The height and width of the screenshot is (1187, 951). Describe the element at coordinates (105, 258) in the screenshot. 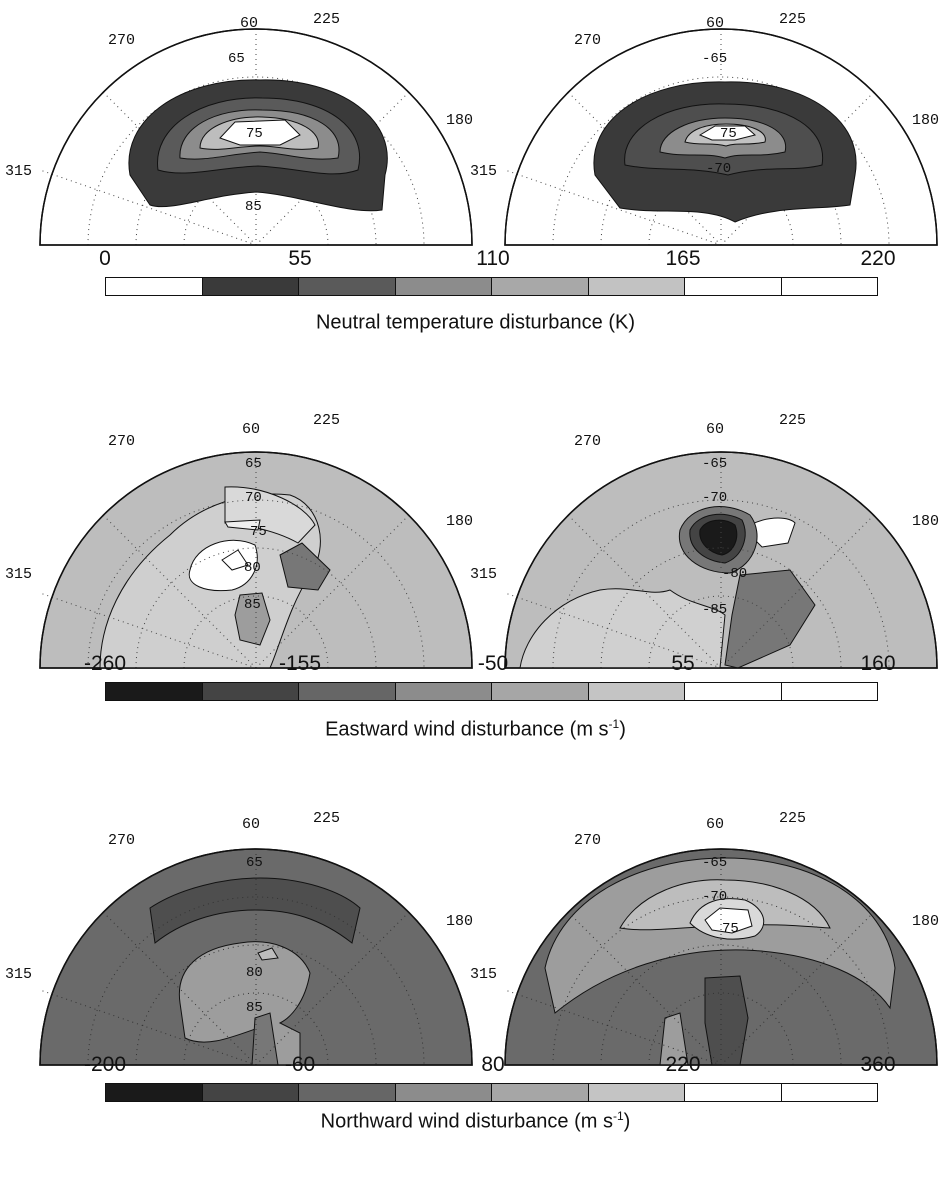

I see `tick-label: 0` at that location.